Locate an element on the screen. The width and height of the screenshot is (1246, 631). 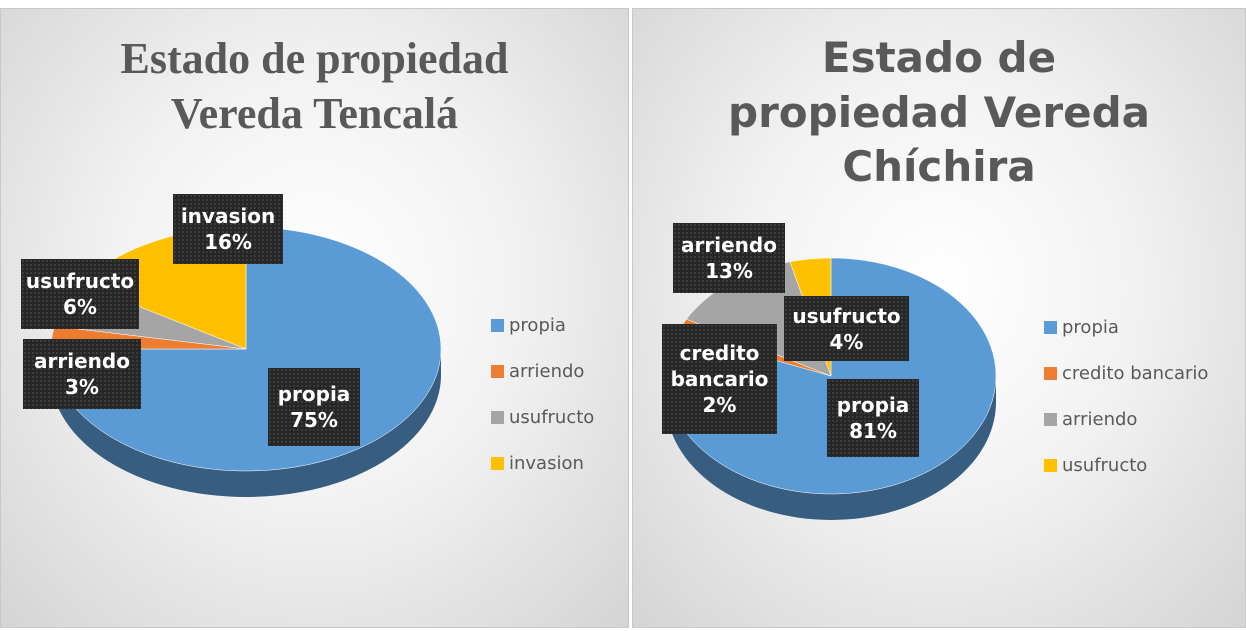
data-label-value: 13% is located at coordinates (729, 271).